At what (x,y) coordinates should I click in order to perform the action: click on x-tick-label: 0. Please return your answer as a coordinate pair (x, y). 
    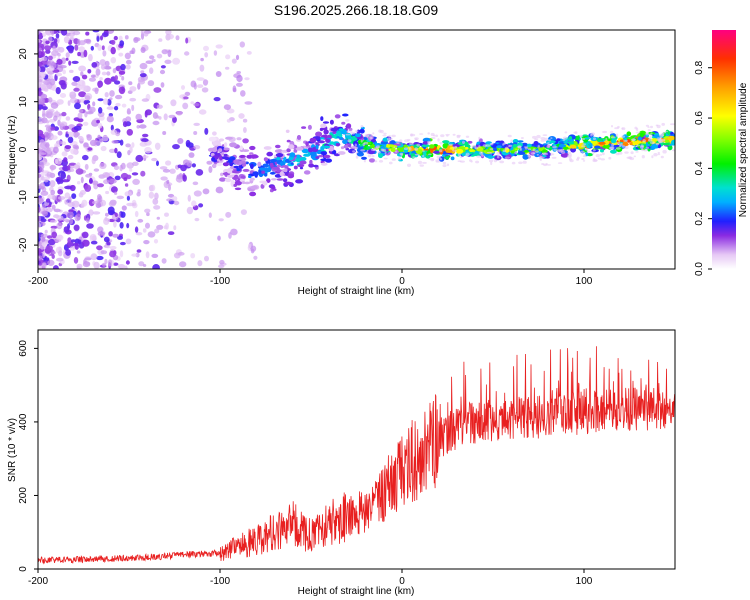
    Looking at the image, I should click on (402, 281).